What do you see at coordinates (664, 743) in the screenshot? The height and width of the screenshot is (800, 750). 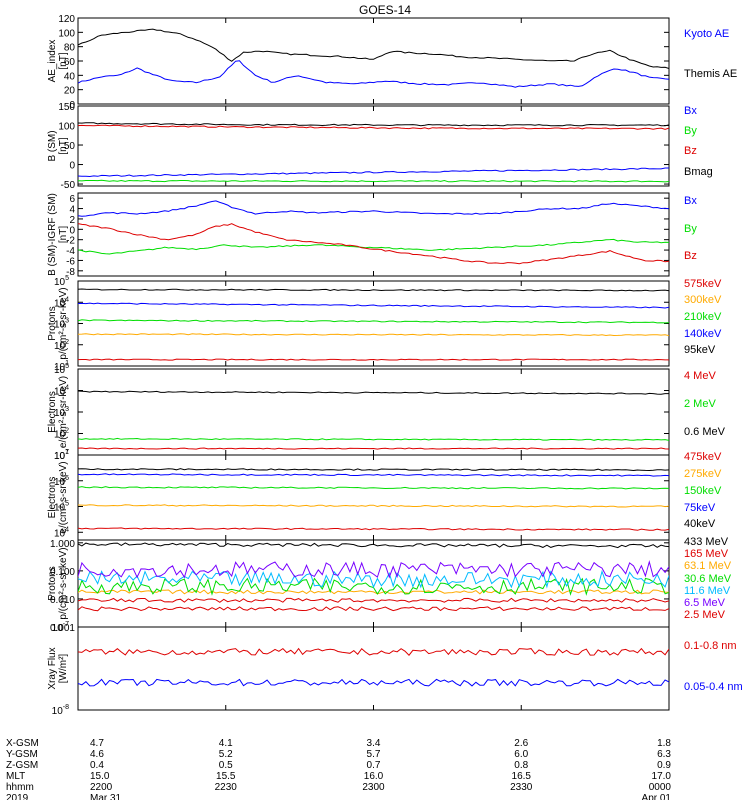 I see `x-axis-value: 1.8` at bounding box center [664, 743].